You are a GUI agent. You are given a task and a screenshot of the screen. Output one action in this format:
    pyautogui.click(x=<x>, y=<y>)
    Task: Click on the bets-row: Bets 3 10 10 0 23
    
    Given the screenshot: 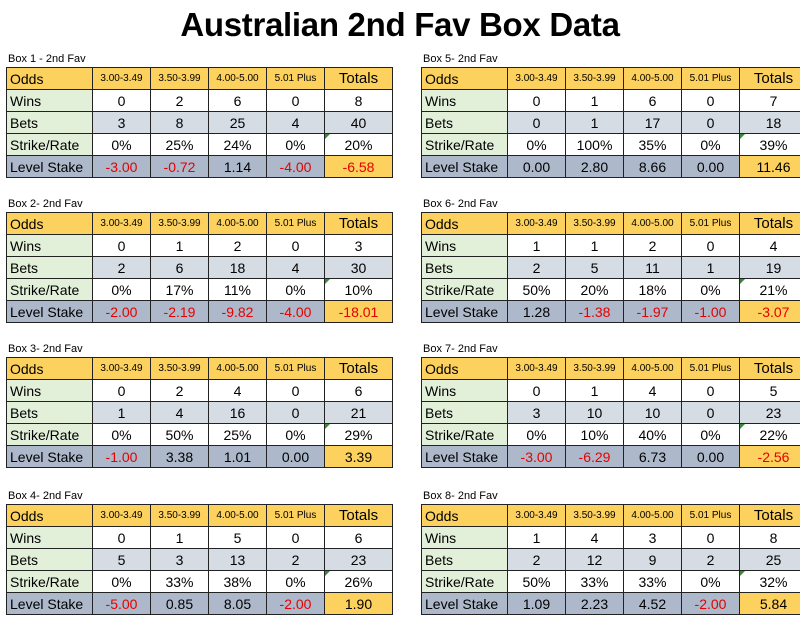 What is the action you would take?
    pyautogui.click(x=610, y=412)
    